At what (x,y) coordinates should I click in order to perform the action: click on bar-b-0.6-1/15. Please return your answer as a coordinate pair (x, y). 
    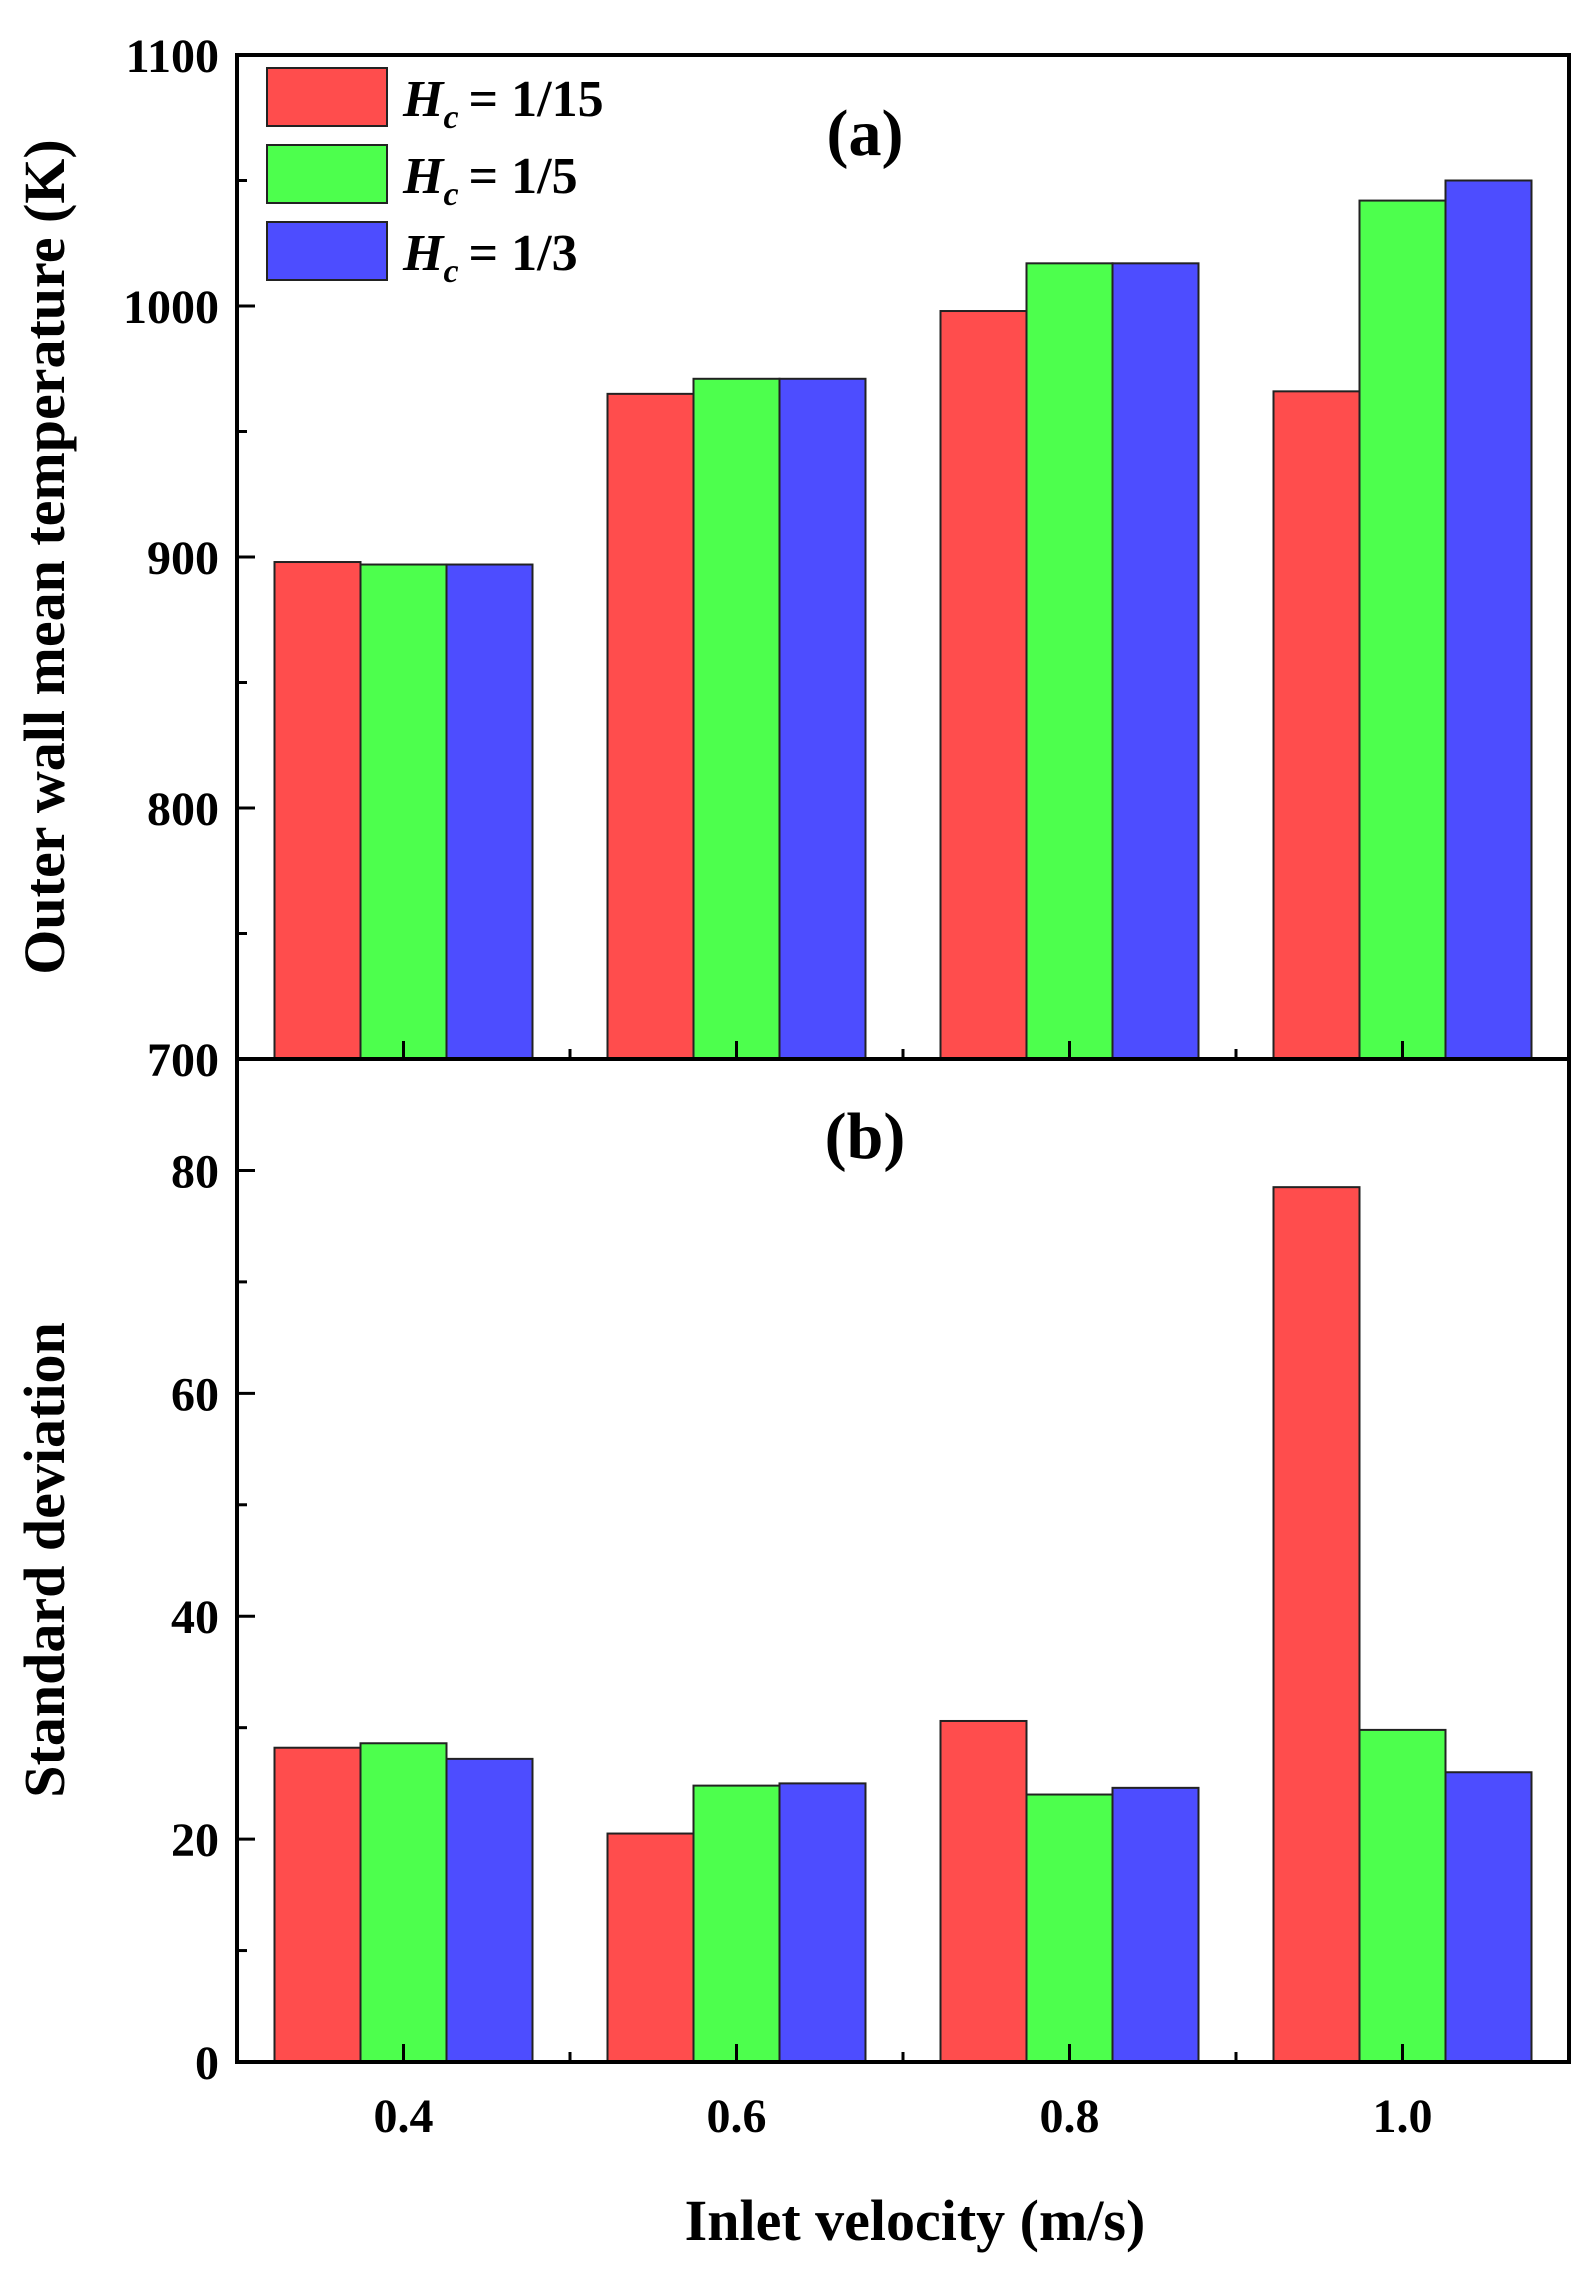
    Looking at the image, I should click on (650, 1948).